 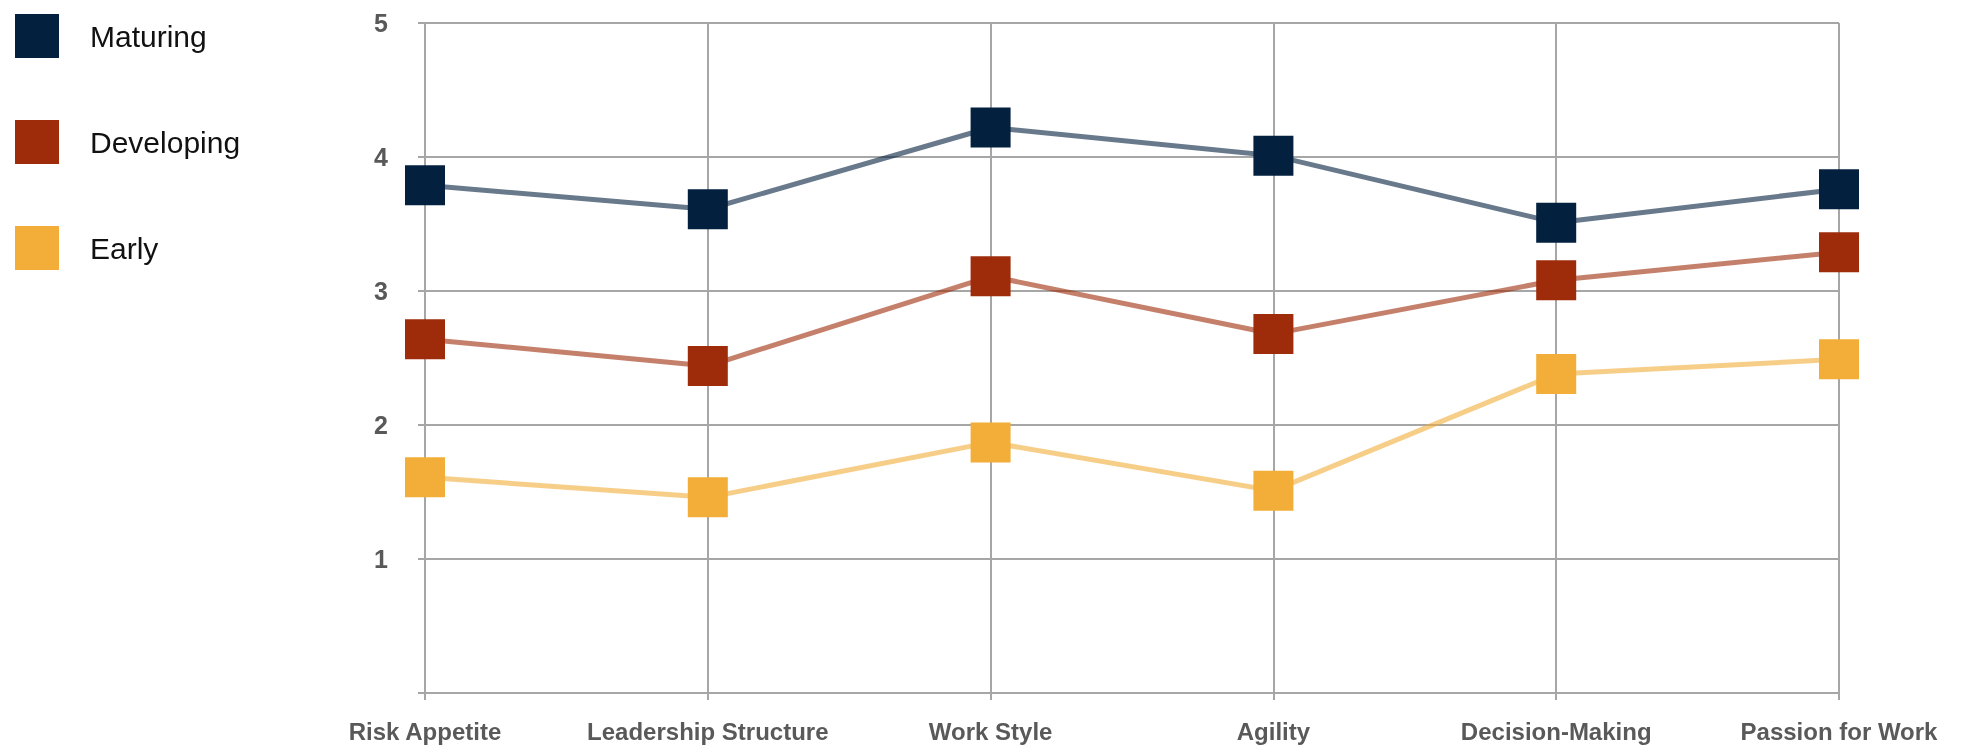 I want to click on x-tick-label: Leadership Structure, so click(x=708, y=731).